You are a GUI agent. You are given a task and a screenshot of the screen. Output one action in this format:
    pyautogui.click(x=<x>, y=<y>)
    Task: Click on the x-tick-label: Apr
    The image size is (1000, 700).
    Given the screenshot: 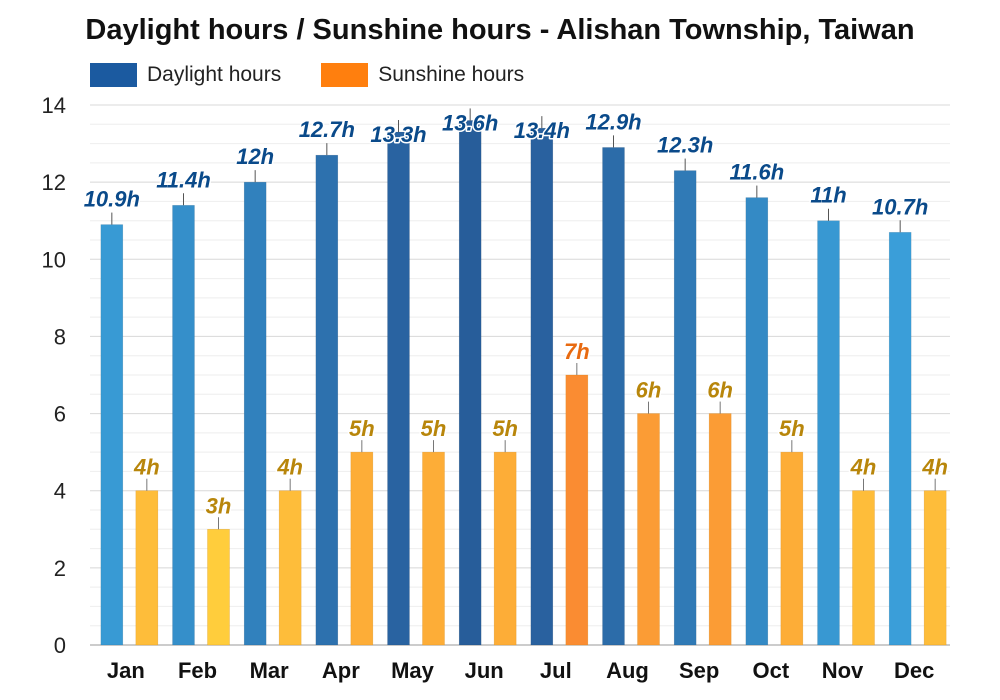 What is the action you would take?
    pyautogui.click(x=341, y=670)
    